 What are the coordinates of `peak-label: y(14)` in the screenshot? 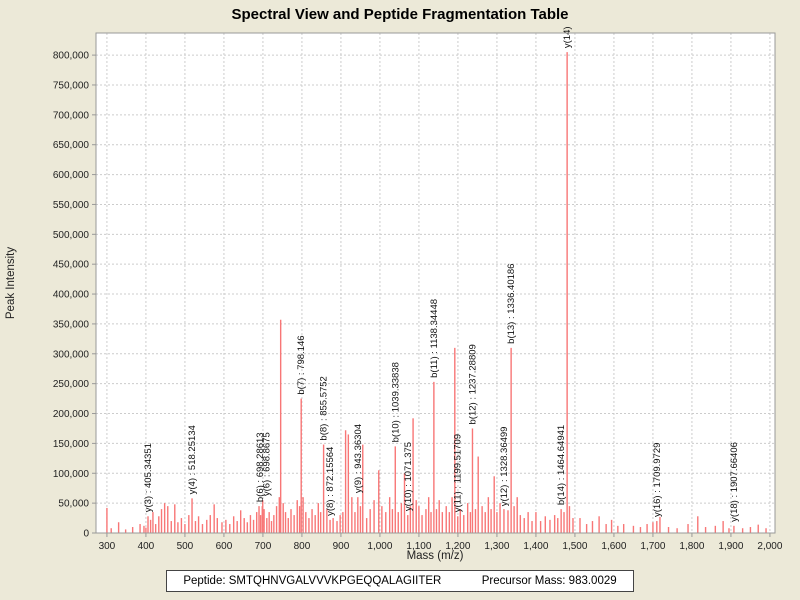 It's located at (567, 37).